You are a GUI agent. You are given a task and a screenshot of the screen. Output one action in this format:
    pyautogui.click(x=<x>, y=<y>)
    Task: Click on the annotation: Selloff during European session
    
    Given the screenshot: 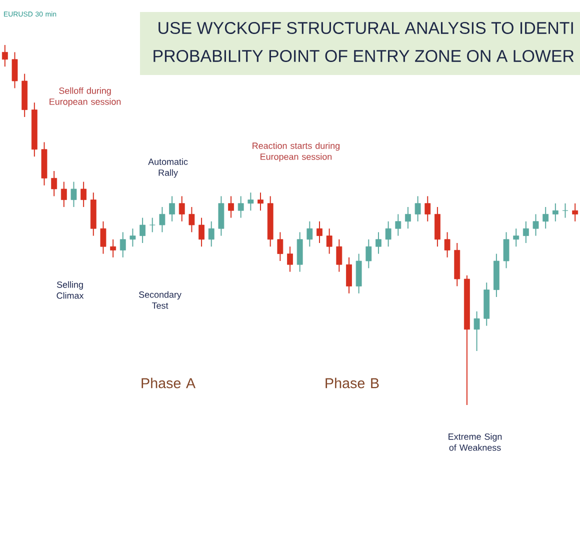 What is the action you would take?
    pyautogui.click(x=85, y=97)
    